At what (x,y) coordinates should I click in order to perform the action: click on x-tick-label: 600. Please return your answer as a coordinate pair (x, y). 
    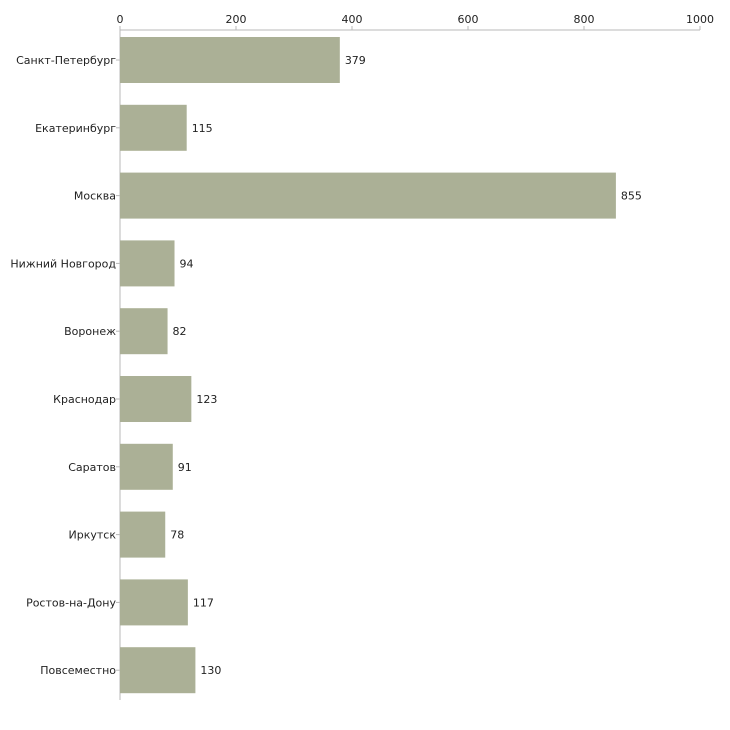
    Looking at the image, I should click on (468, 19).